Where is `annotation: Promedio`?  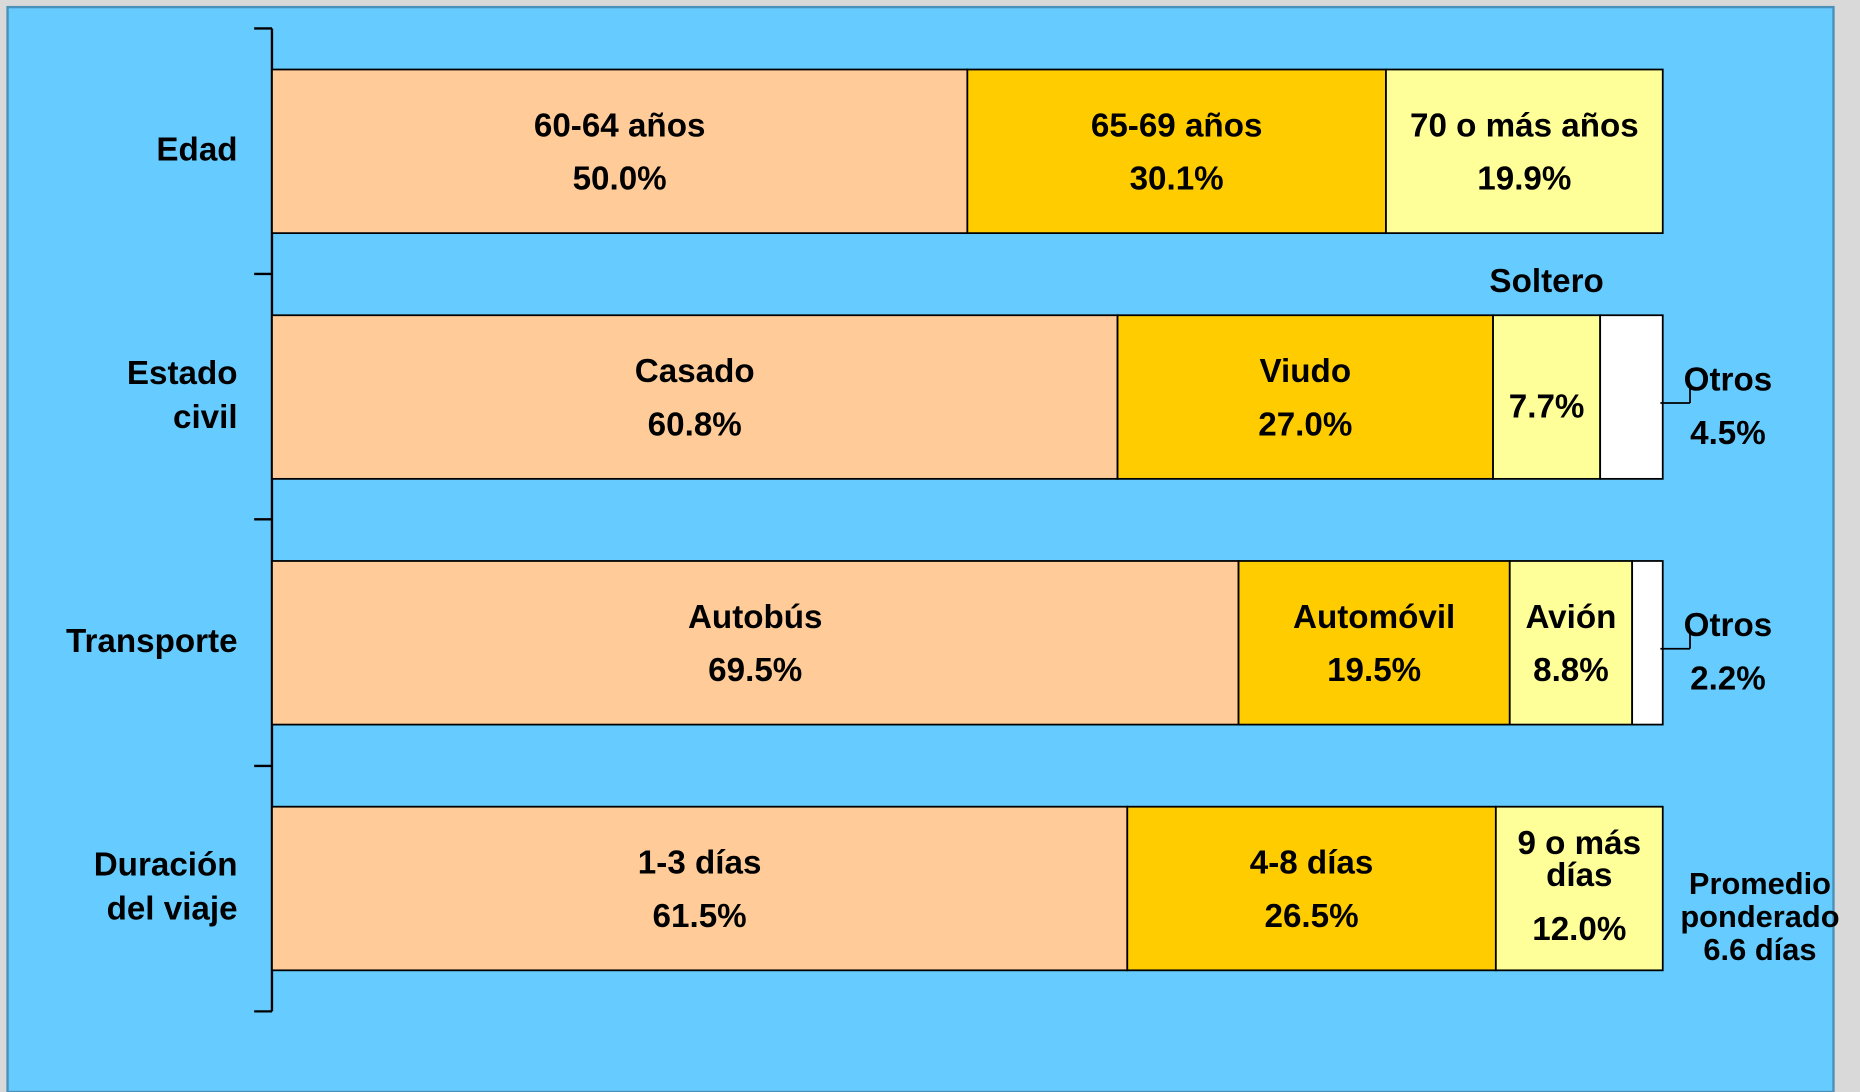
annotation: Promedio is located at coordinates (1760, 883).